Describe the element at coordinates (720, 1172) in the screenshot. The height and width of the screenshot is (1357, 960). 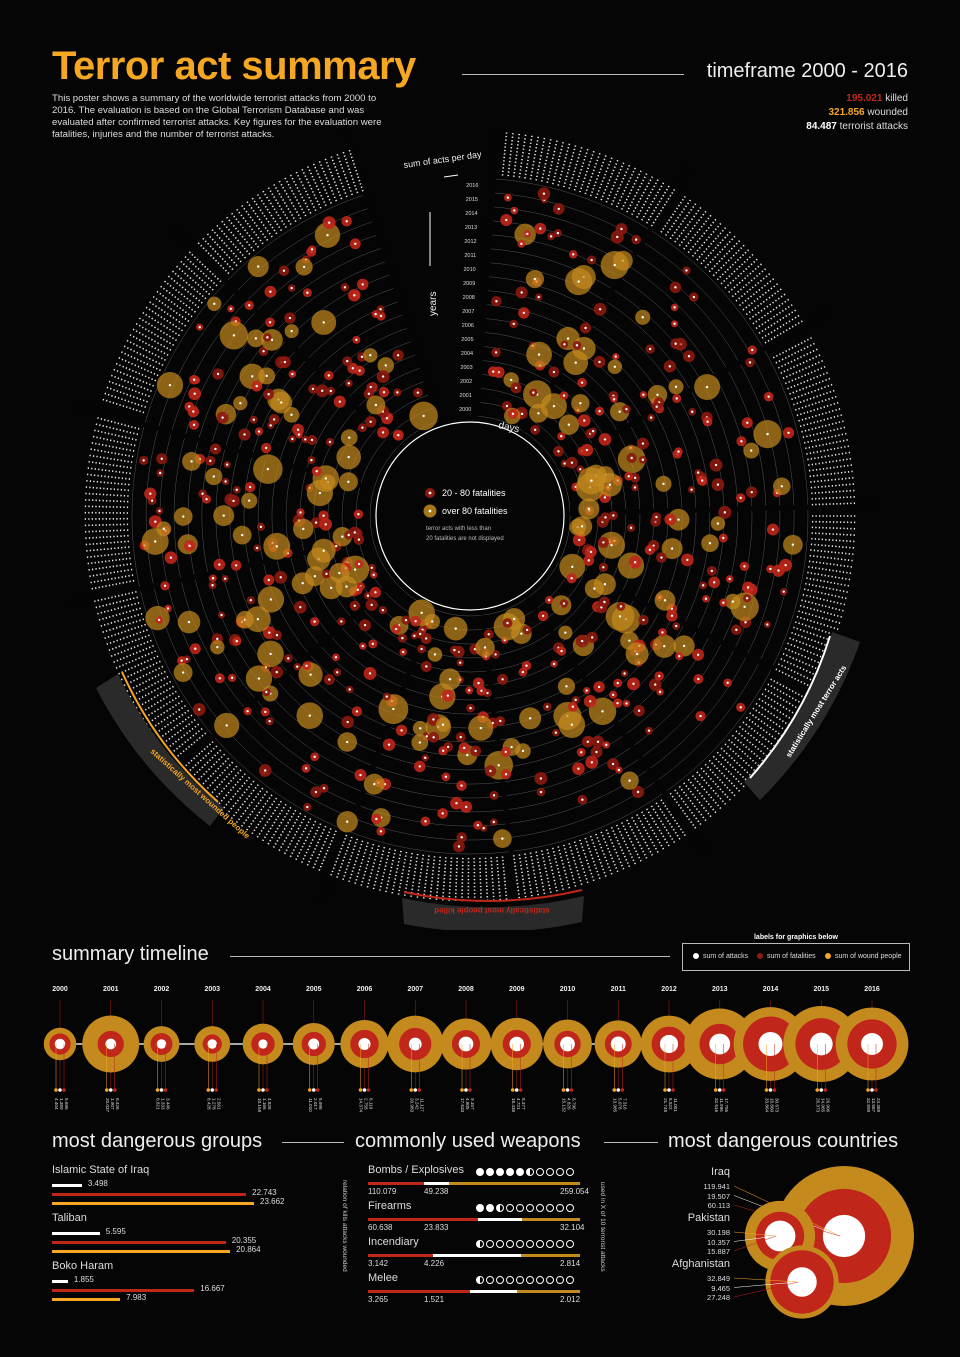
I see `country-name: Iraq` at that location.